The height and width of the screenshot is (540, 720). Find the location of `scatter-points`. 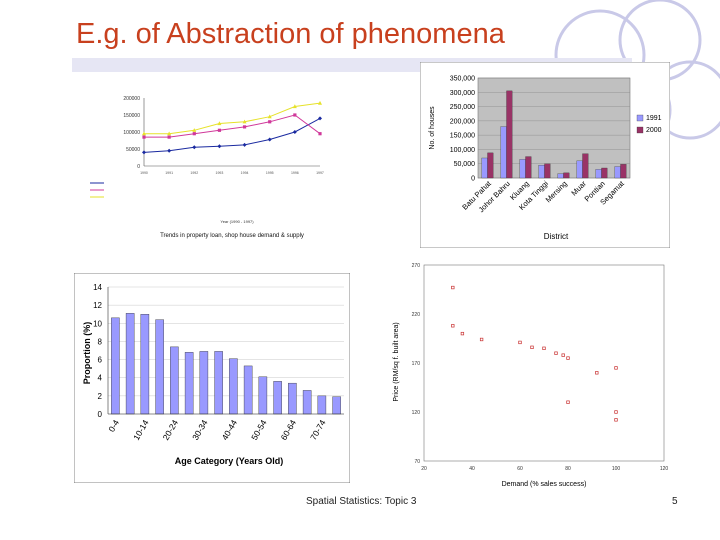

scatter-points is located at coordinates (534, 353).